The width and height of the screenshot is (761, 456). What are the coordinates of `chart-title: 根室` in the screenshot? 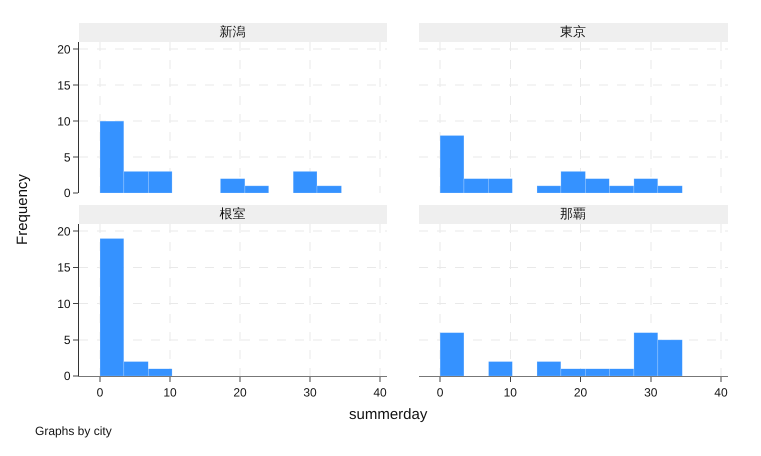 It's located at (232, 214).